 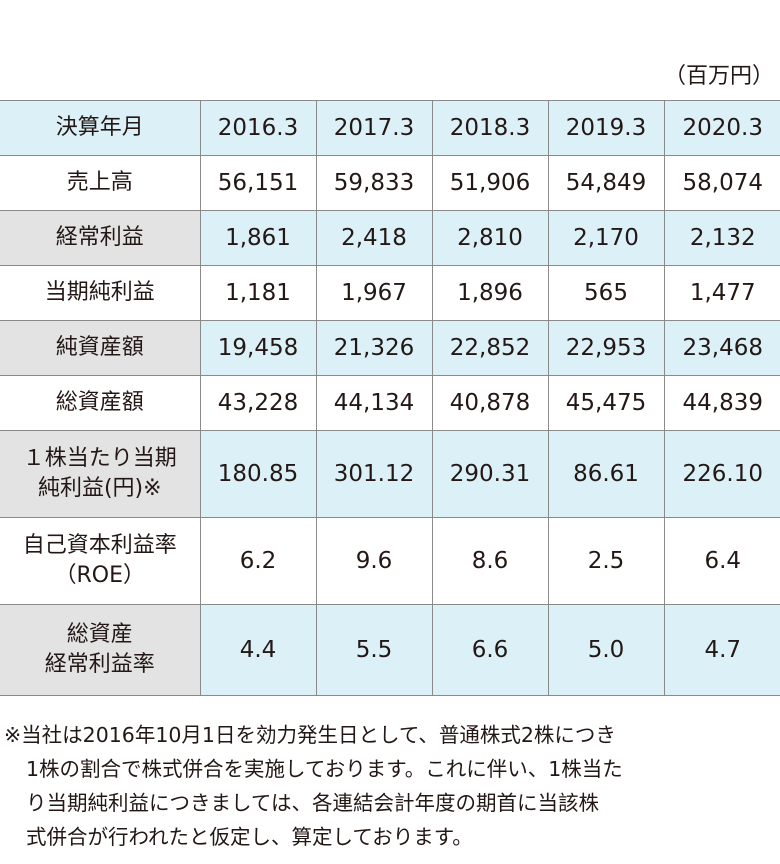 What do you see at coordinates (374, 561) in the screenshot?
I see `cell-value: 9.6` at bounding box center [374, 561].